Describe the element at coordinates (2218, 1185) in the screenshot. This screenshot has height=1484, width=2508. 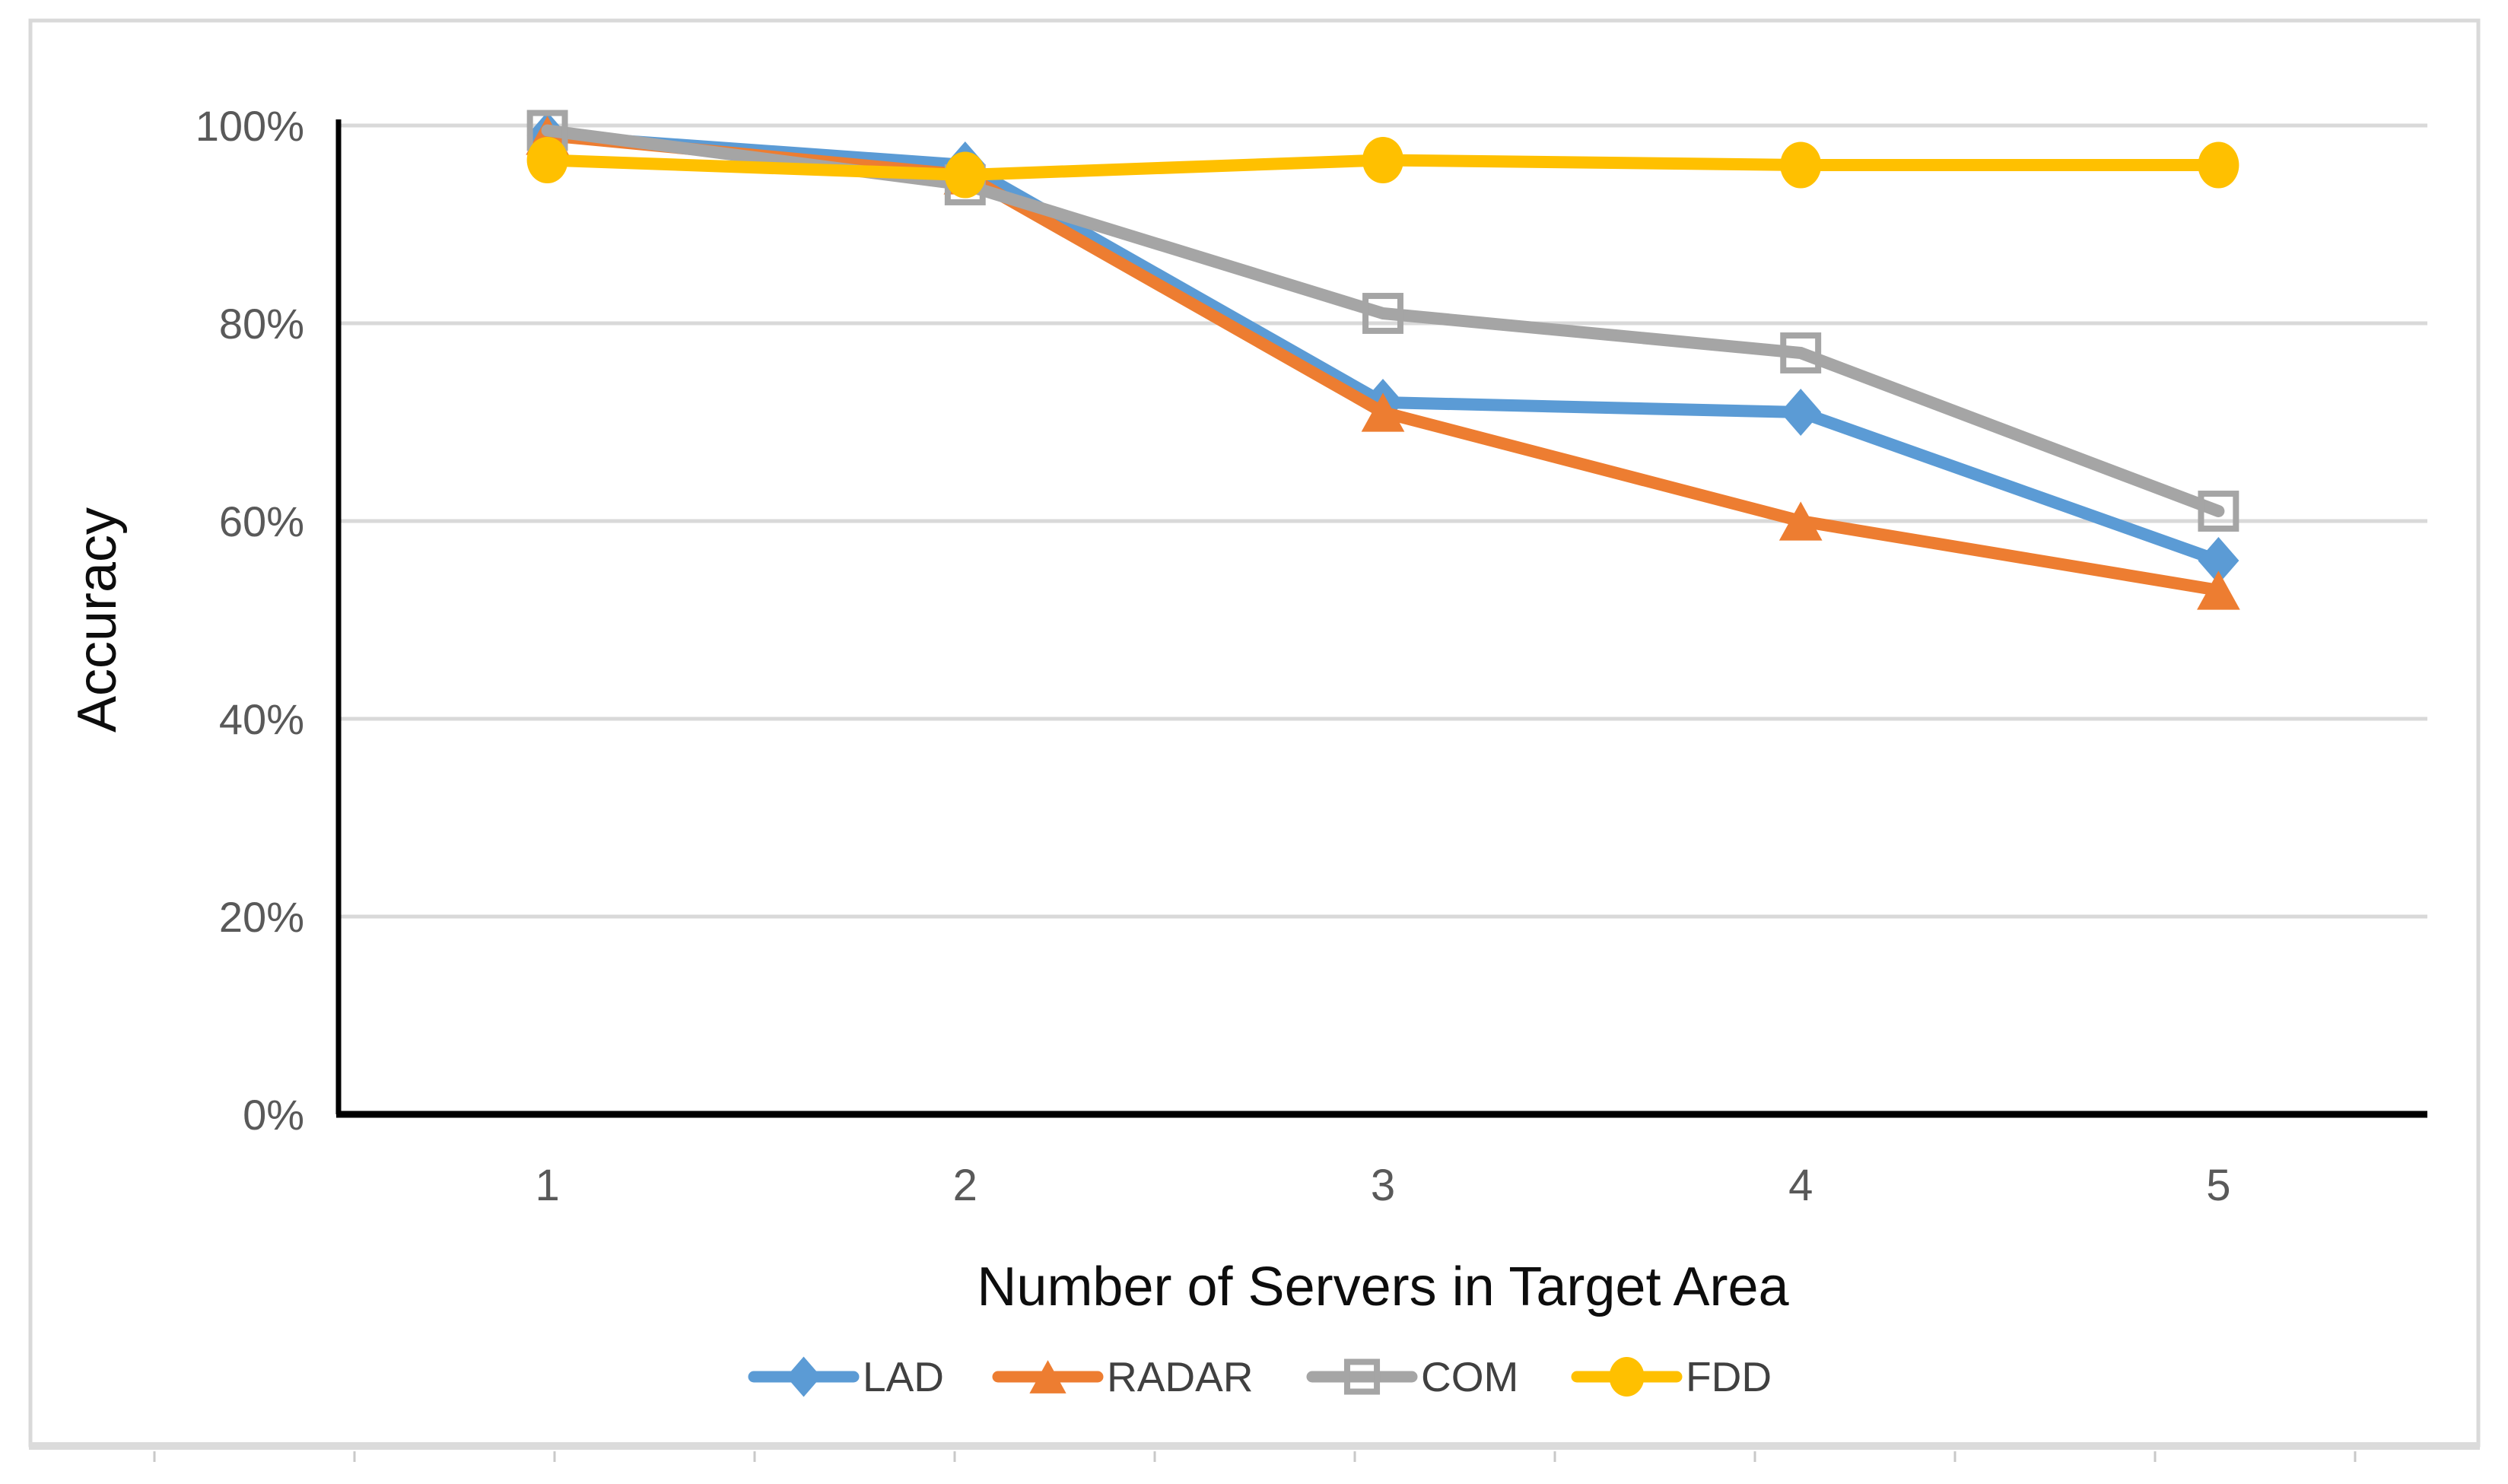
I see `x-tick-label: 5` at that location.